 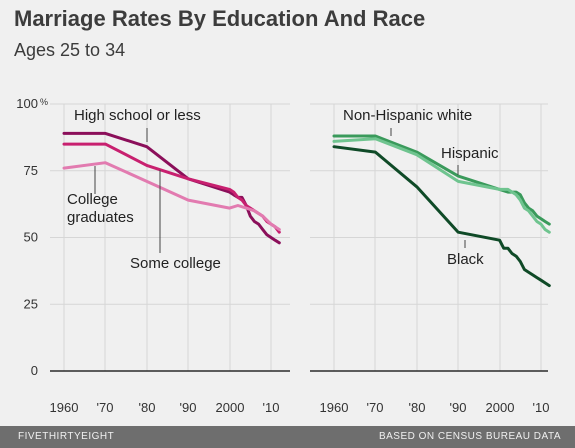 What do you see at coordinates (469, 436) in the screenshot?
I see `footer-source: BASED ON CENSUS BUREAU DATA` at bounding box center [469, 436].